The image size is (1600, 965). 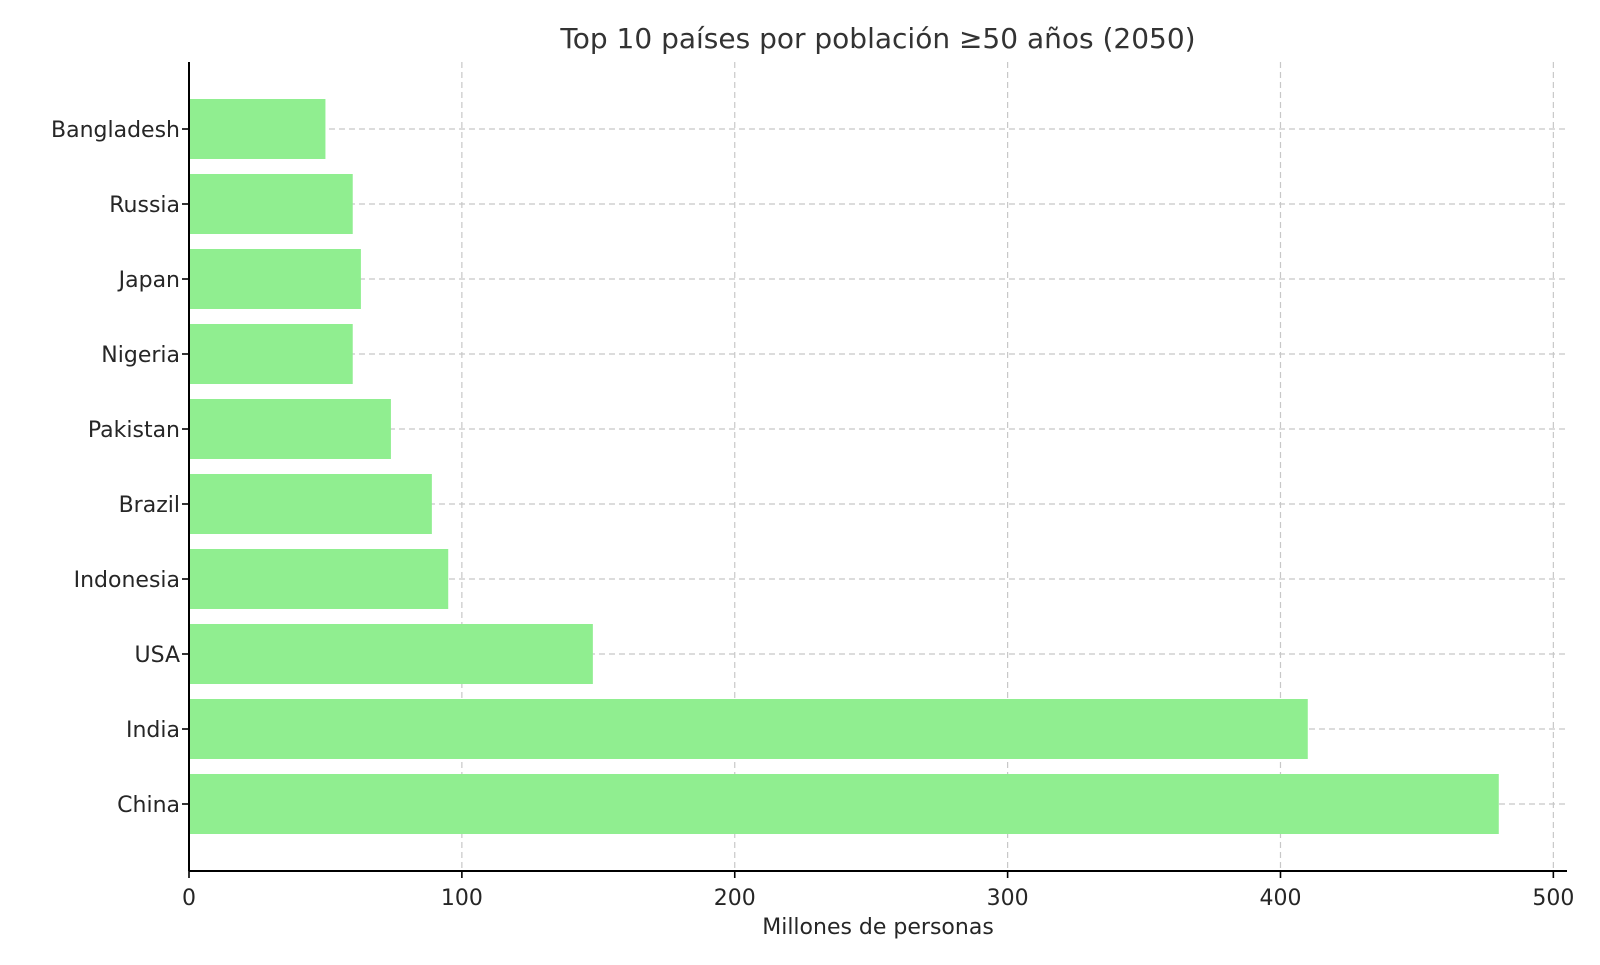 I want to click on y-tick-label: Indonesia, so click(x=127, y=580).